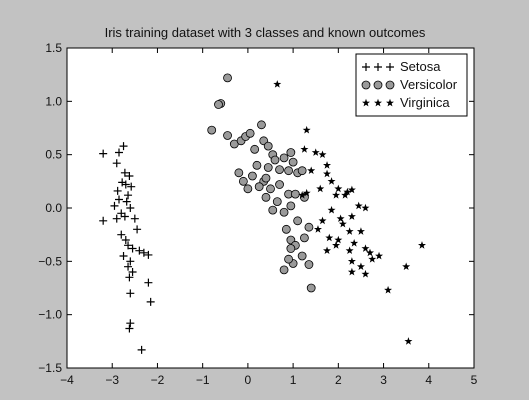 Image resolution: width=529 pixels, height=400 pixels. Describe the element at coordinates (338, 380) in the screenshot. I see `x-tick-label: 2` at that location.